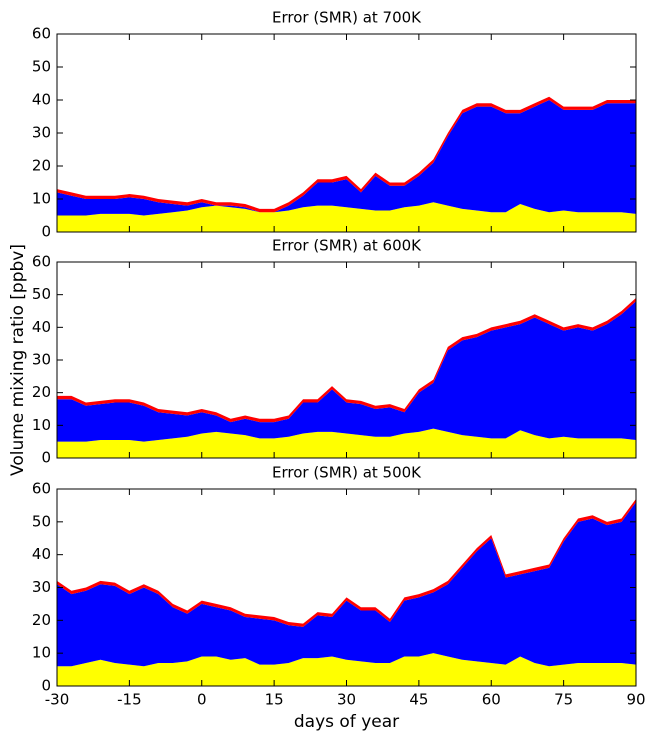 The width and height of the screenshot is (646, 734). I want to click on x-tick-label: 60, so click(491, 700).